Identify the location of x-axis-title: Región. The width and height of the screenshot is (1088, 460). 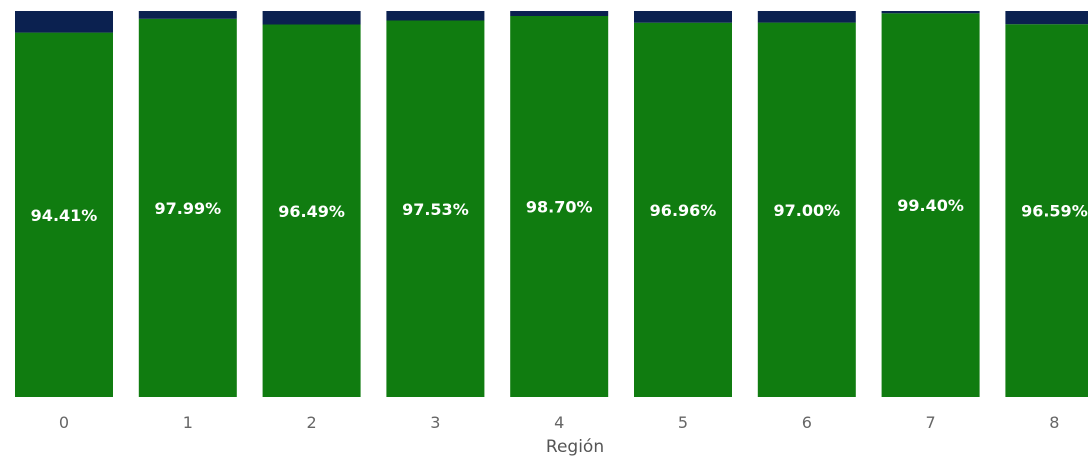
(575, 447).